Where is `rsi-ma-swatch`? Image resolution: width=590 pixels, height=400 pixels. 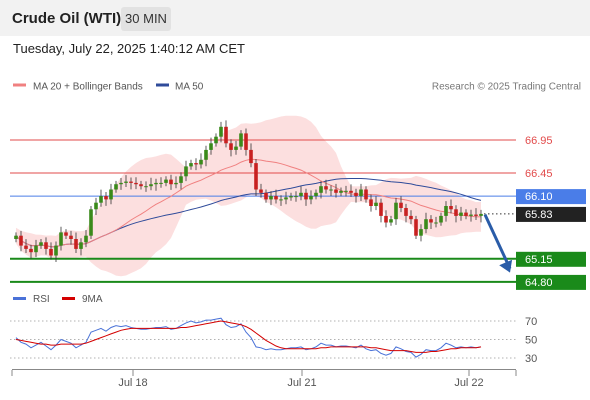 rsi-ma-swatch is located at coordinates (68, 298).